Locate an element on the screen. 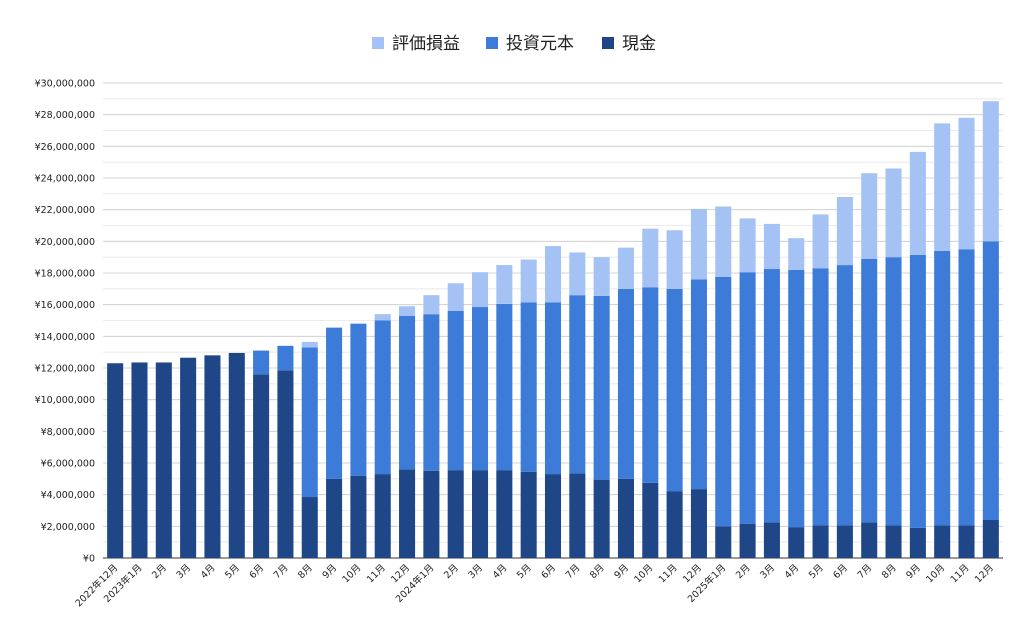 The image size is (1035, 643). y-tick-label: ¥0 is located at coordinates (89, 559).